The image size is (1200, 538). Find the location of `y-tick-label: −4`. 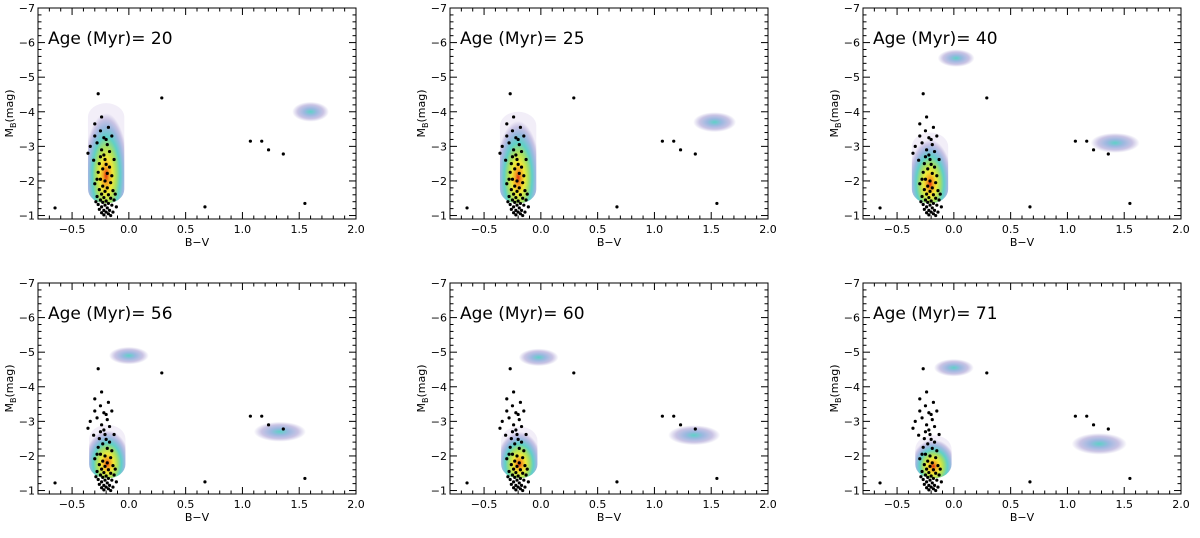

y-tick-label: −4 is located at coordinates (439, 112).